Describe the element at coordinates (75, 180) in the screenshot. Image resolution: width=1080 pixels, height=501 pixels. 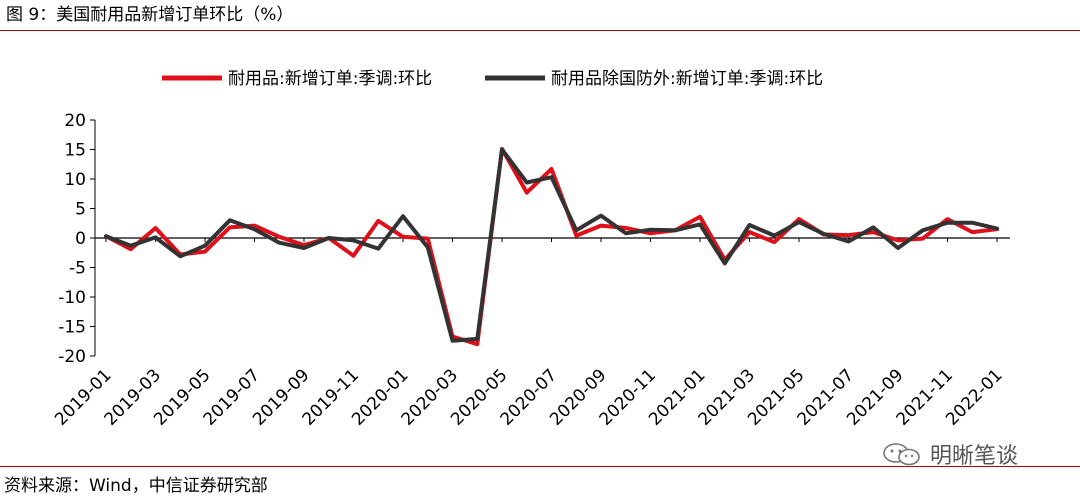
I see `y-tick-label: 10` at that location.